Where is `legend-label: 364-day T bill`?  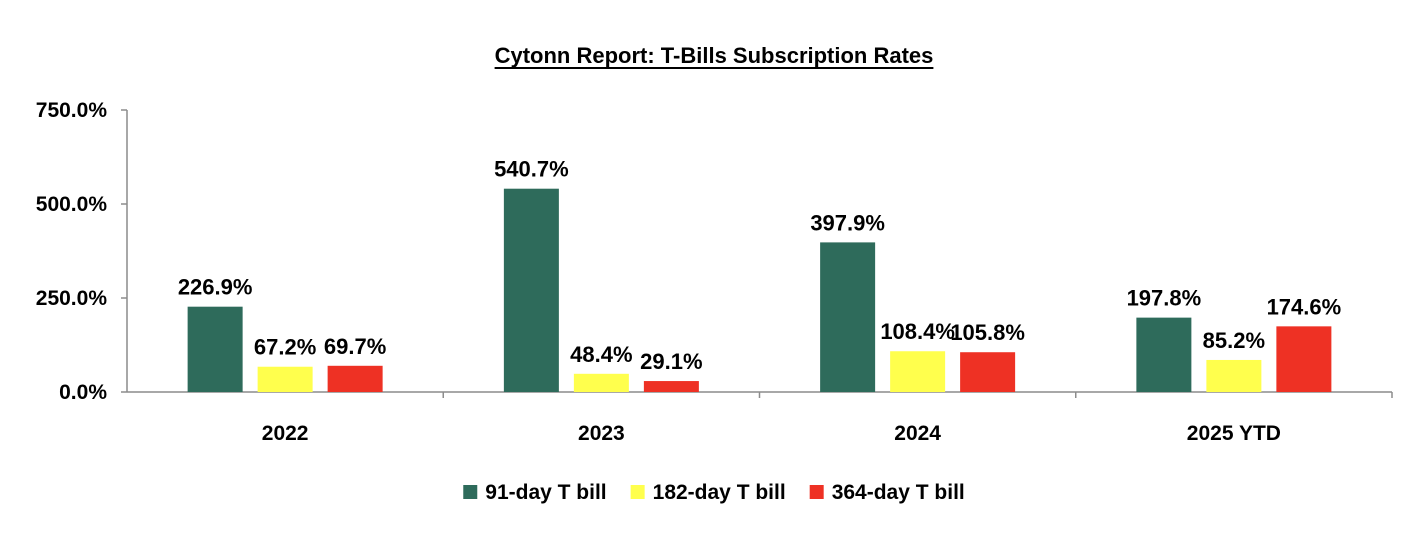
legend-label: 364-day T bill is located at coordinates (898, 492).